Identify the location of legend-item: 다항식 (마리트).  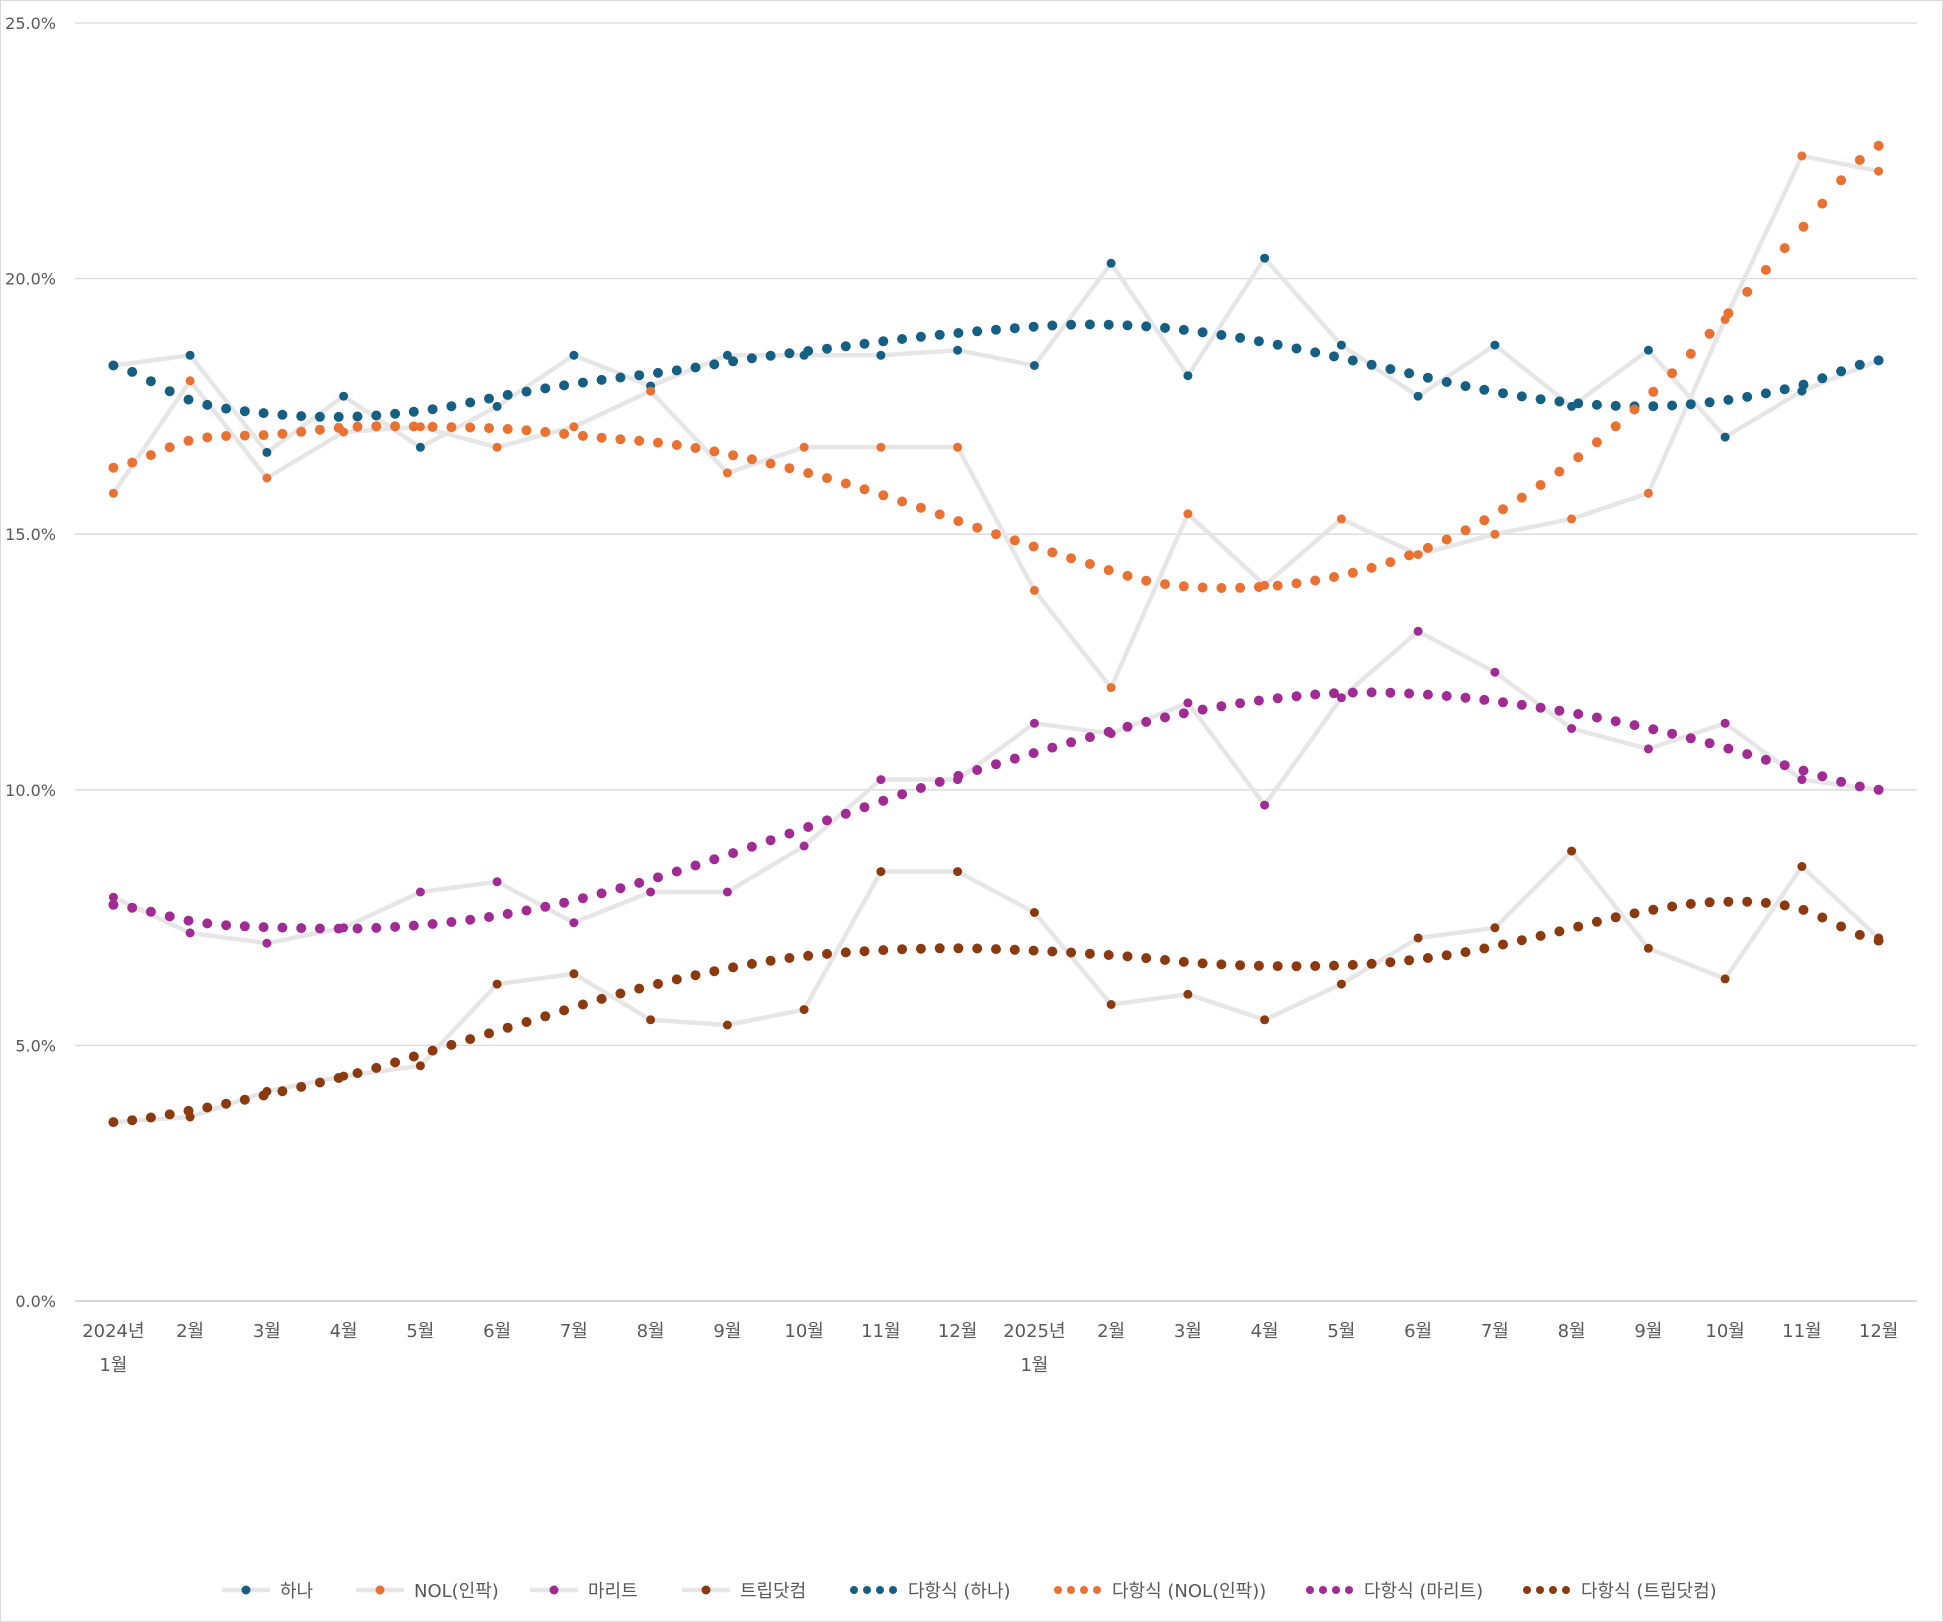
(1394, 1591).